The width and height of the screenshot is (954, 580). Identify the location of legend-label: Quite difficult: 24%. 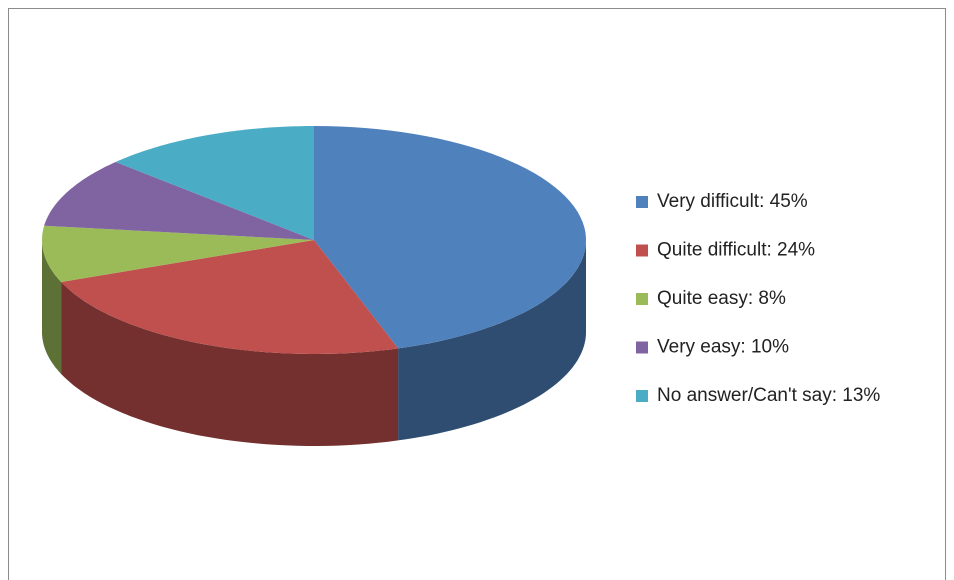
(736, 250).